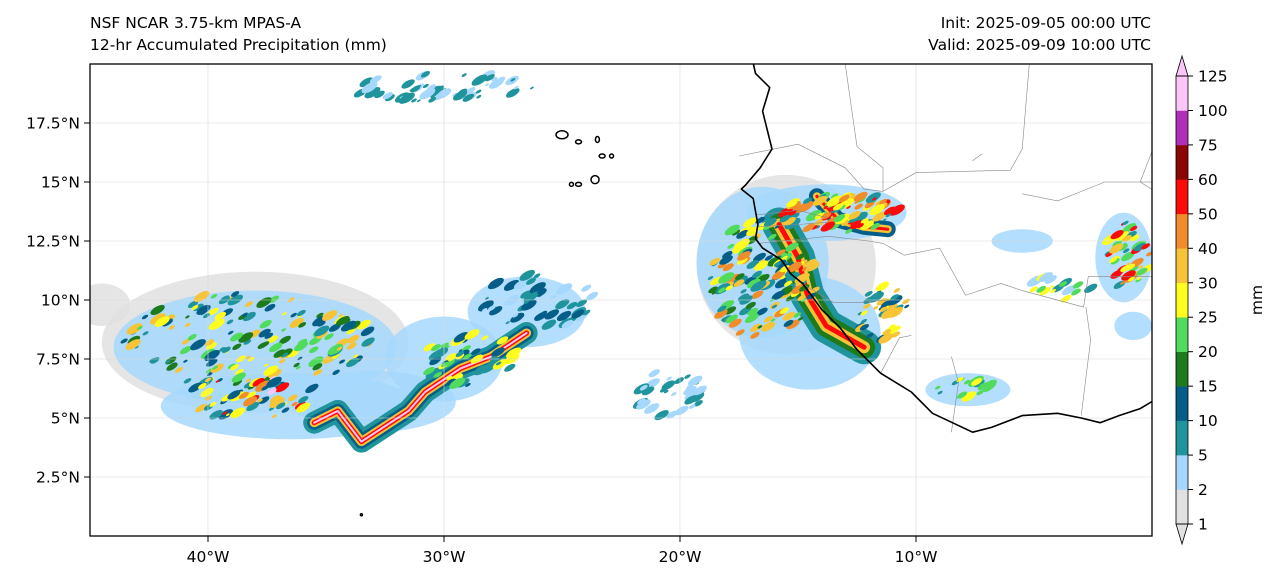 The image size is (1280, 580). I want to click on precip-base-area, so click(526, 312).